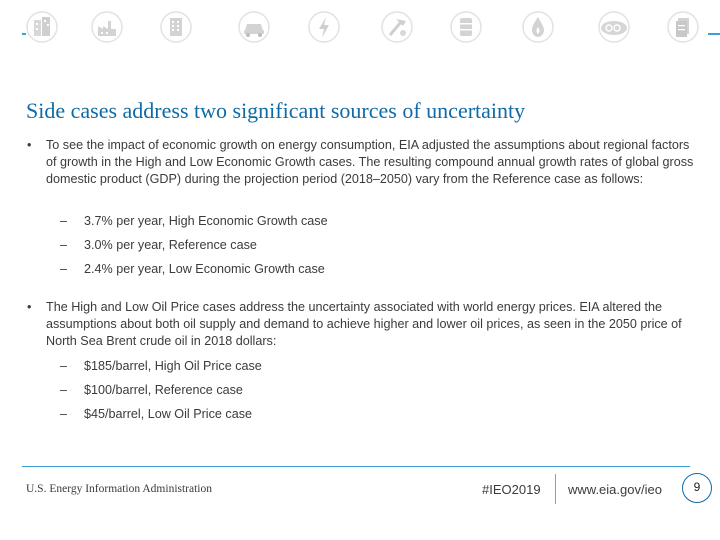 The image size is (720, 540). What do you see at coordinates (615, 489) in the screenshot?
I see `footer-url: www.eia.gov/ieo` at bounding box center [615, 489].